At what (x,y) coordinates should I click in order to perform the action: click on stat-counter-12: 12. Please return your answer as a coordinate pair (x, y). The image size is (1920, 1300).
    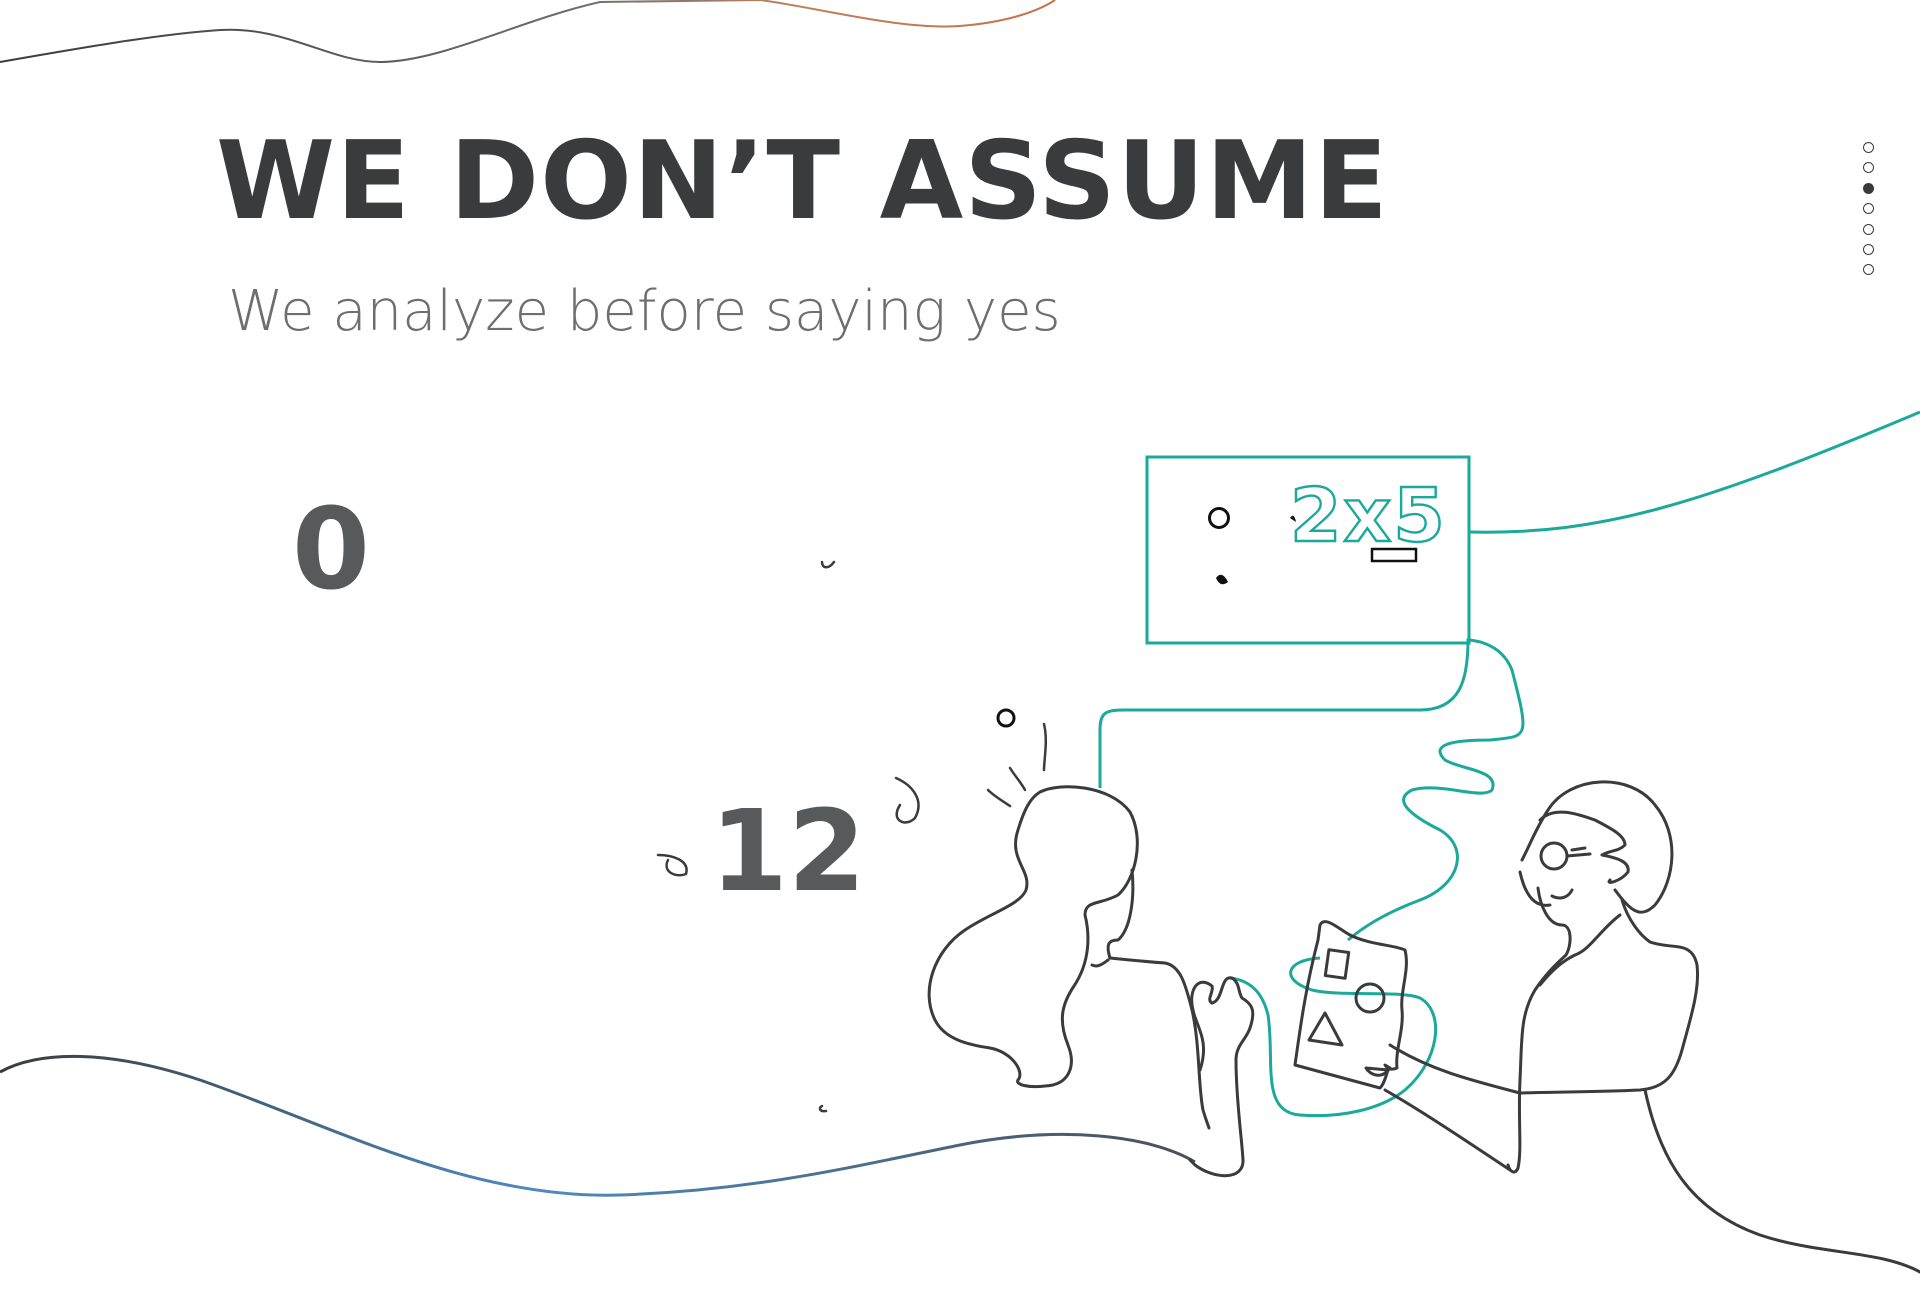
    Looking at the image, I should click on (788, 852).